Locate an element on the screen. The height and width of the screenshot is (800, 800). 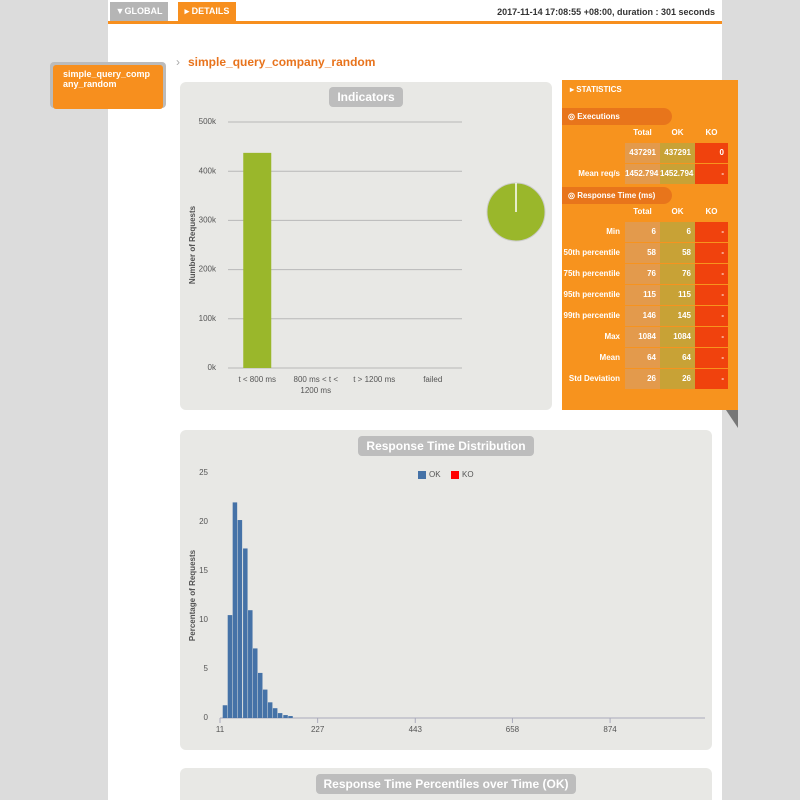
tab-global: ▼GLOBAL is located at coordinates (139, 11).